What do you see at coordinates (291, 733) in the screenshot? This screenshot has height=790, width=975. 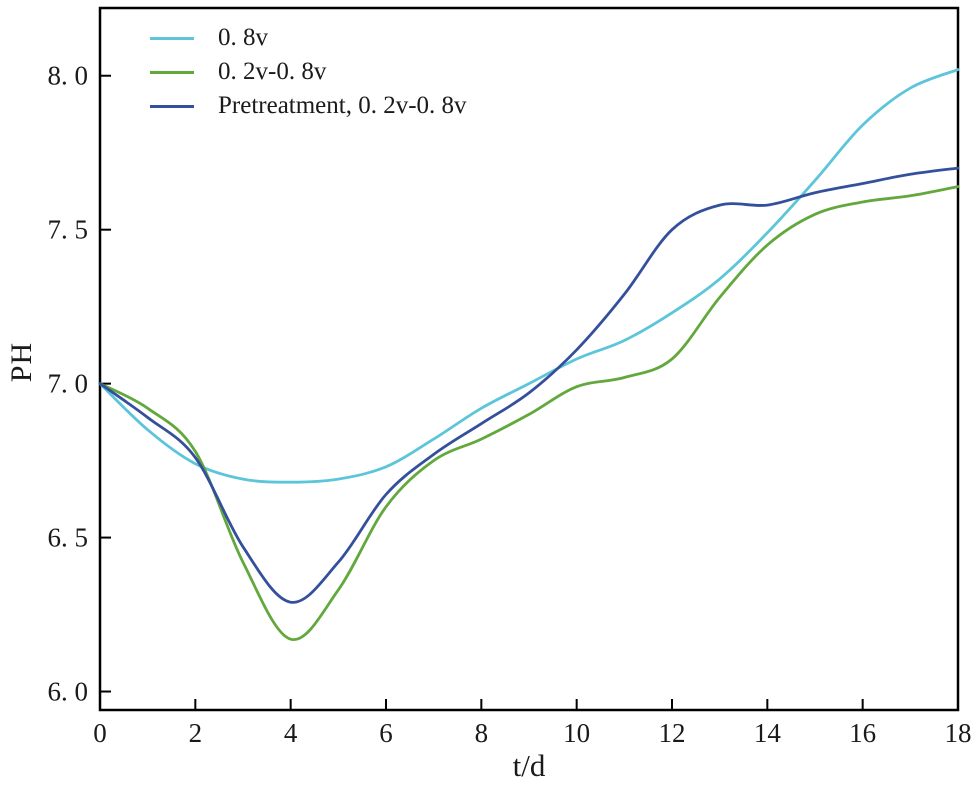 I see `x-tick-label: 4` at bounding box center [291, 733].